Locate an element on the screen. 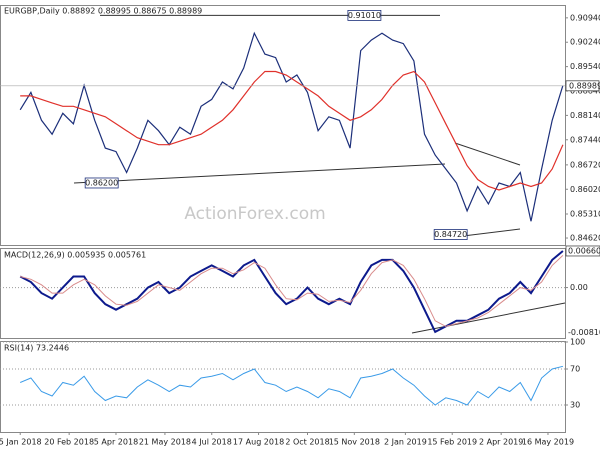  price-marker: 0.88989 is located at coordinates (584, 85).